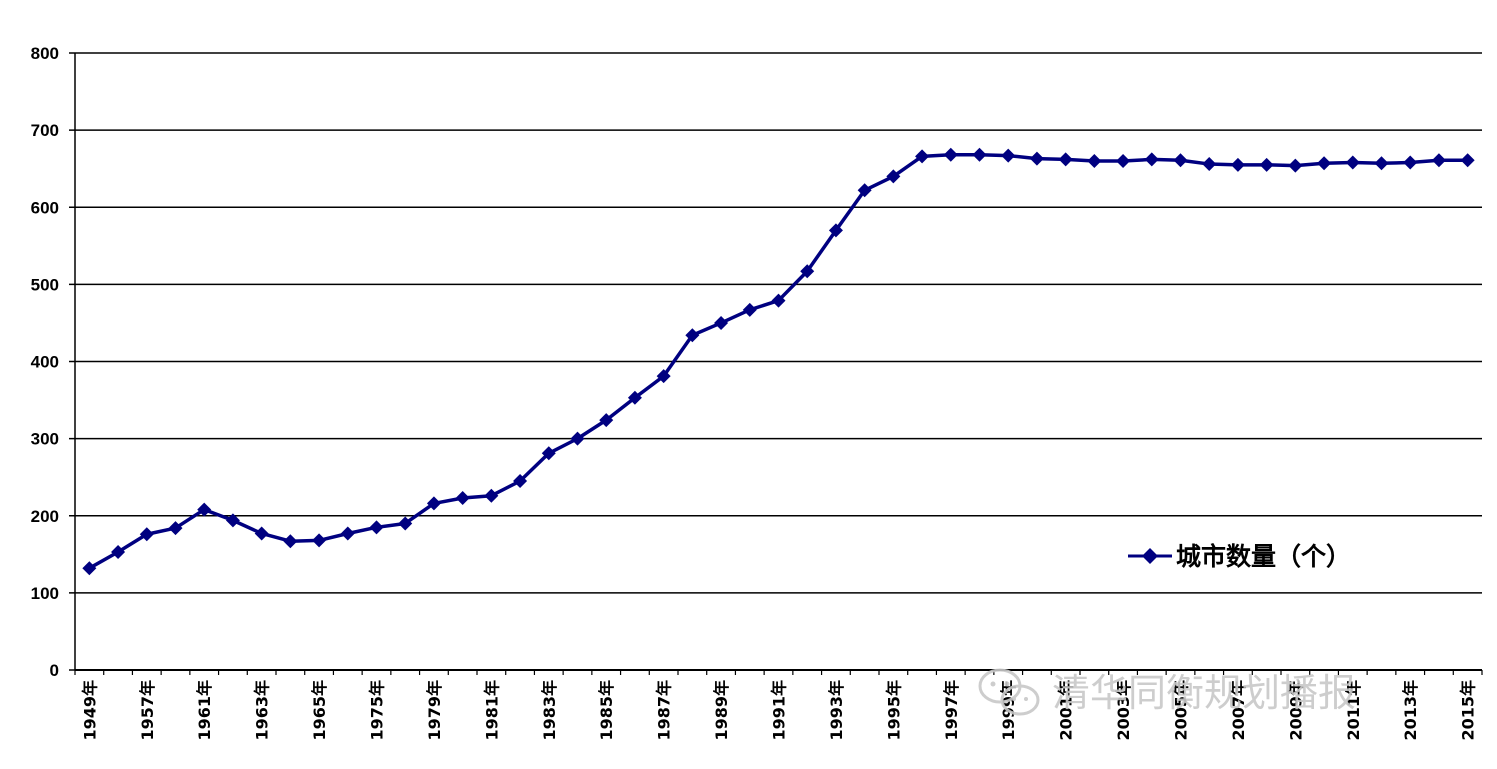  What do you see at coordinates (1353, 710) in the screenshot?
I see `x-tick-label: 2011年` at bounding box center [1353, 710].